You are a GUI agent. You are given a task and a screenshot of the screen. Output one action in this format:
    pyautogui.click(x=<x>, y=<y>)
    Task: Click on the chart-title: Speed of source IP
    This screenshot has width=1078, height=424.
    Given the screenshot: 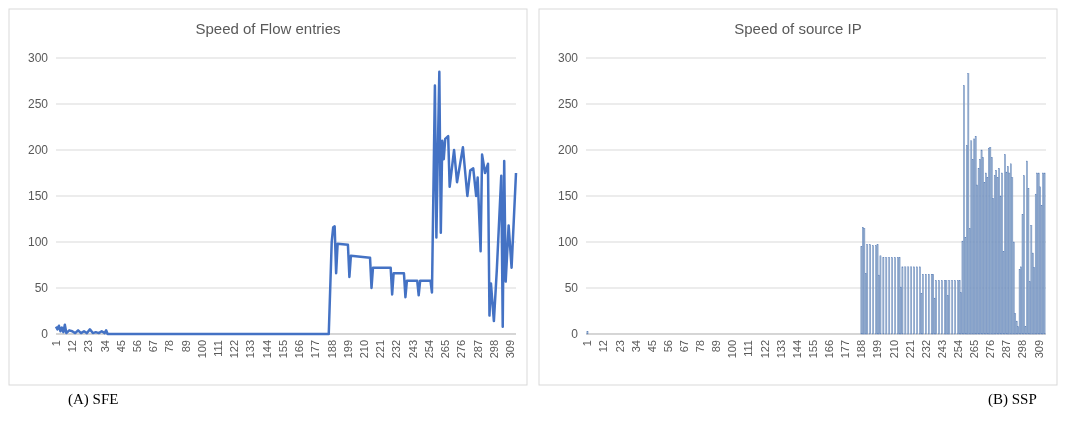 What is the action you would take?
    pyautogui.click(x=798, y=28)
    